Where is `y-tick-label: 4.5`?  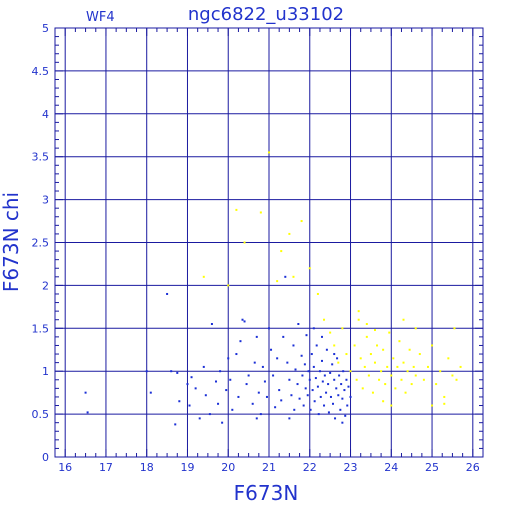 y-tick-label: 4.5 is located at coordinates (41, 71).